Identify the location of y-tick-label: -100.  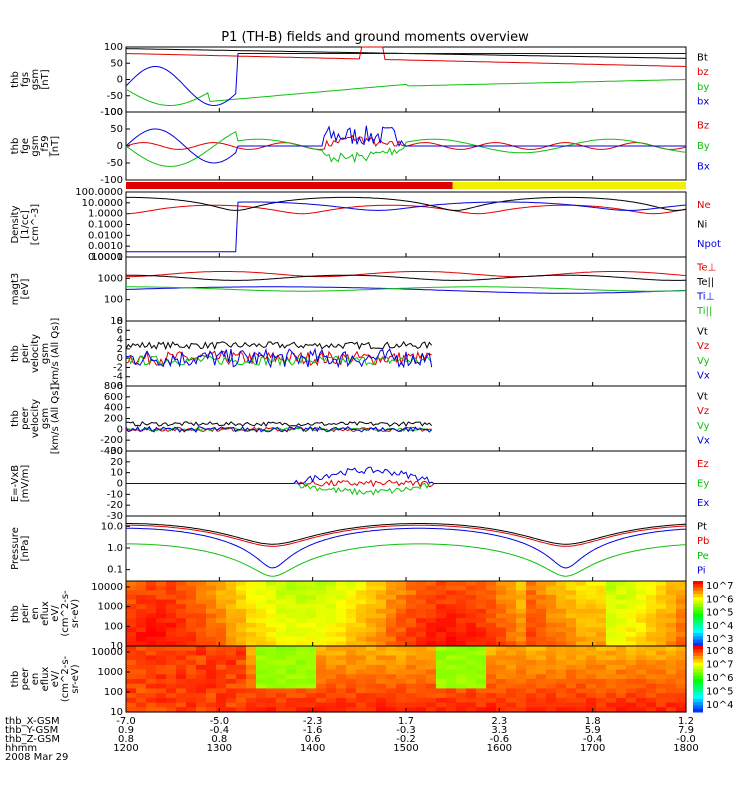
(111, 112).